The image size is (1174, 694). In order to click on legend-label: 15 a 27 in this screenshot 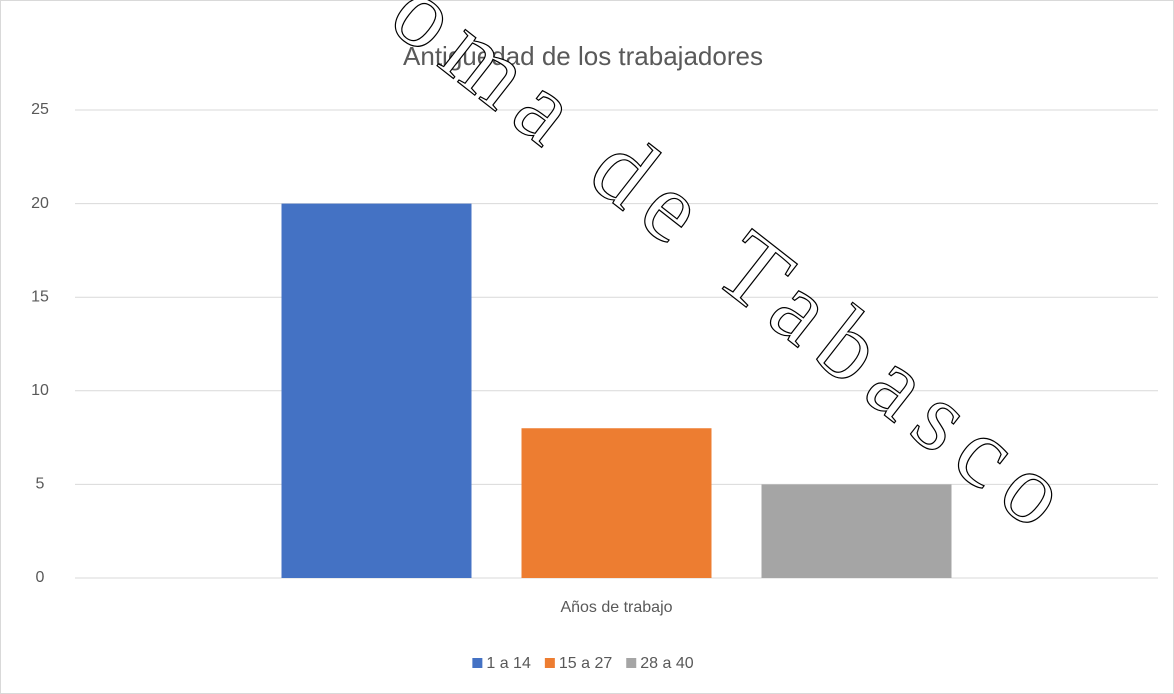, I will do `click(585, 663)`.